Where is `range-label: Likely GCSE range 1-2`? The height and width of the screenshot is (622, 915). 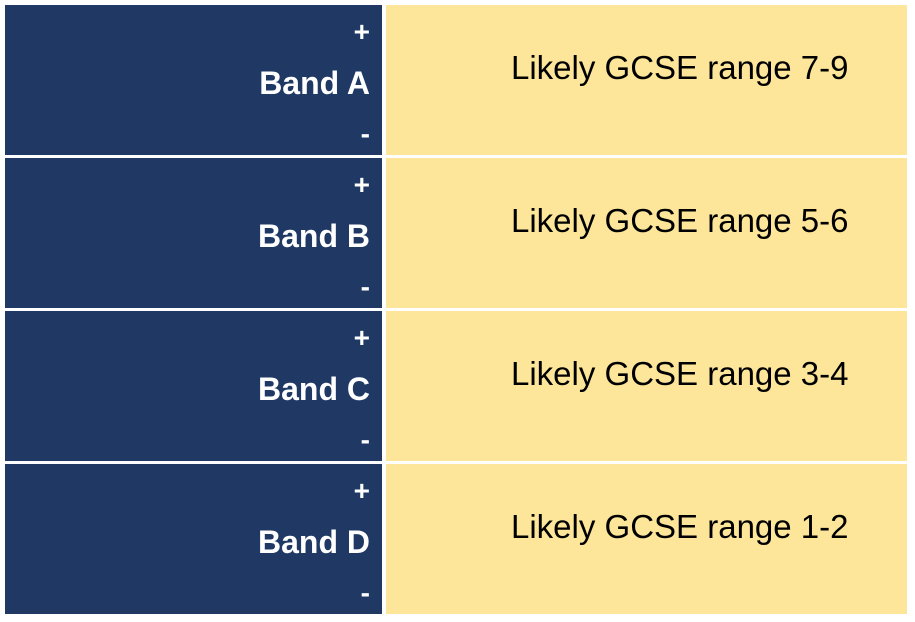
range-label: Likely GCSE range 1-2 is located at coordinates (680, 526).